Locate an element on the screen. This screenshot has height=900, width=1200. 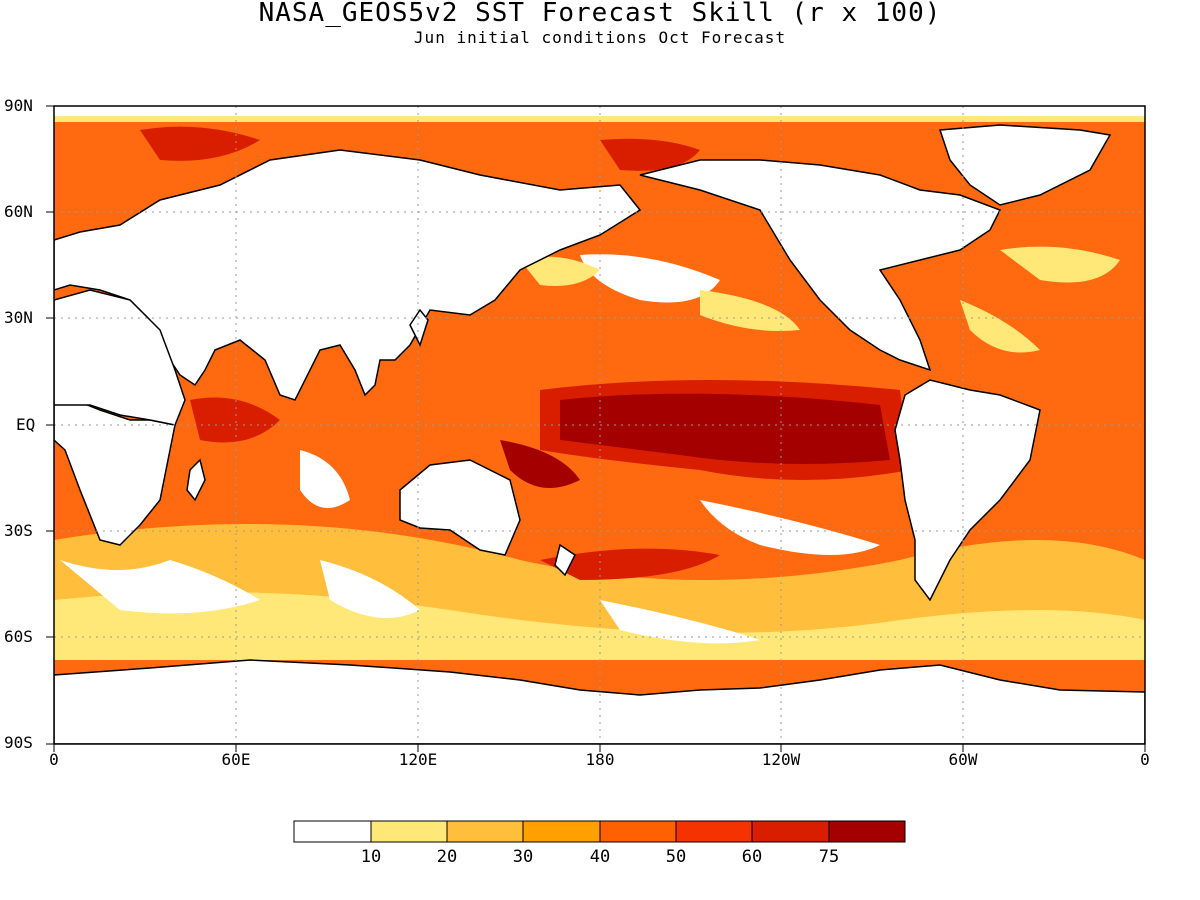
chart-subtitle: Jun initial conditions Oct Forecast is located at coordinates (600, 37).